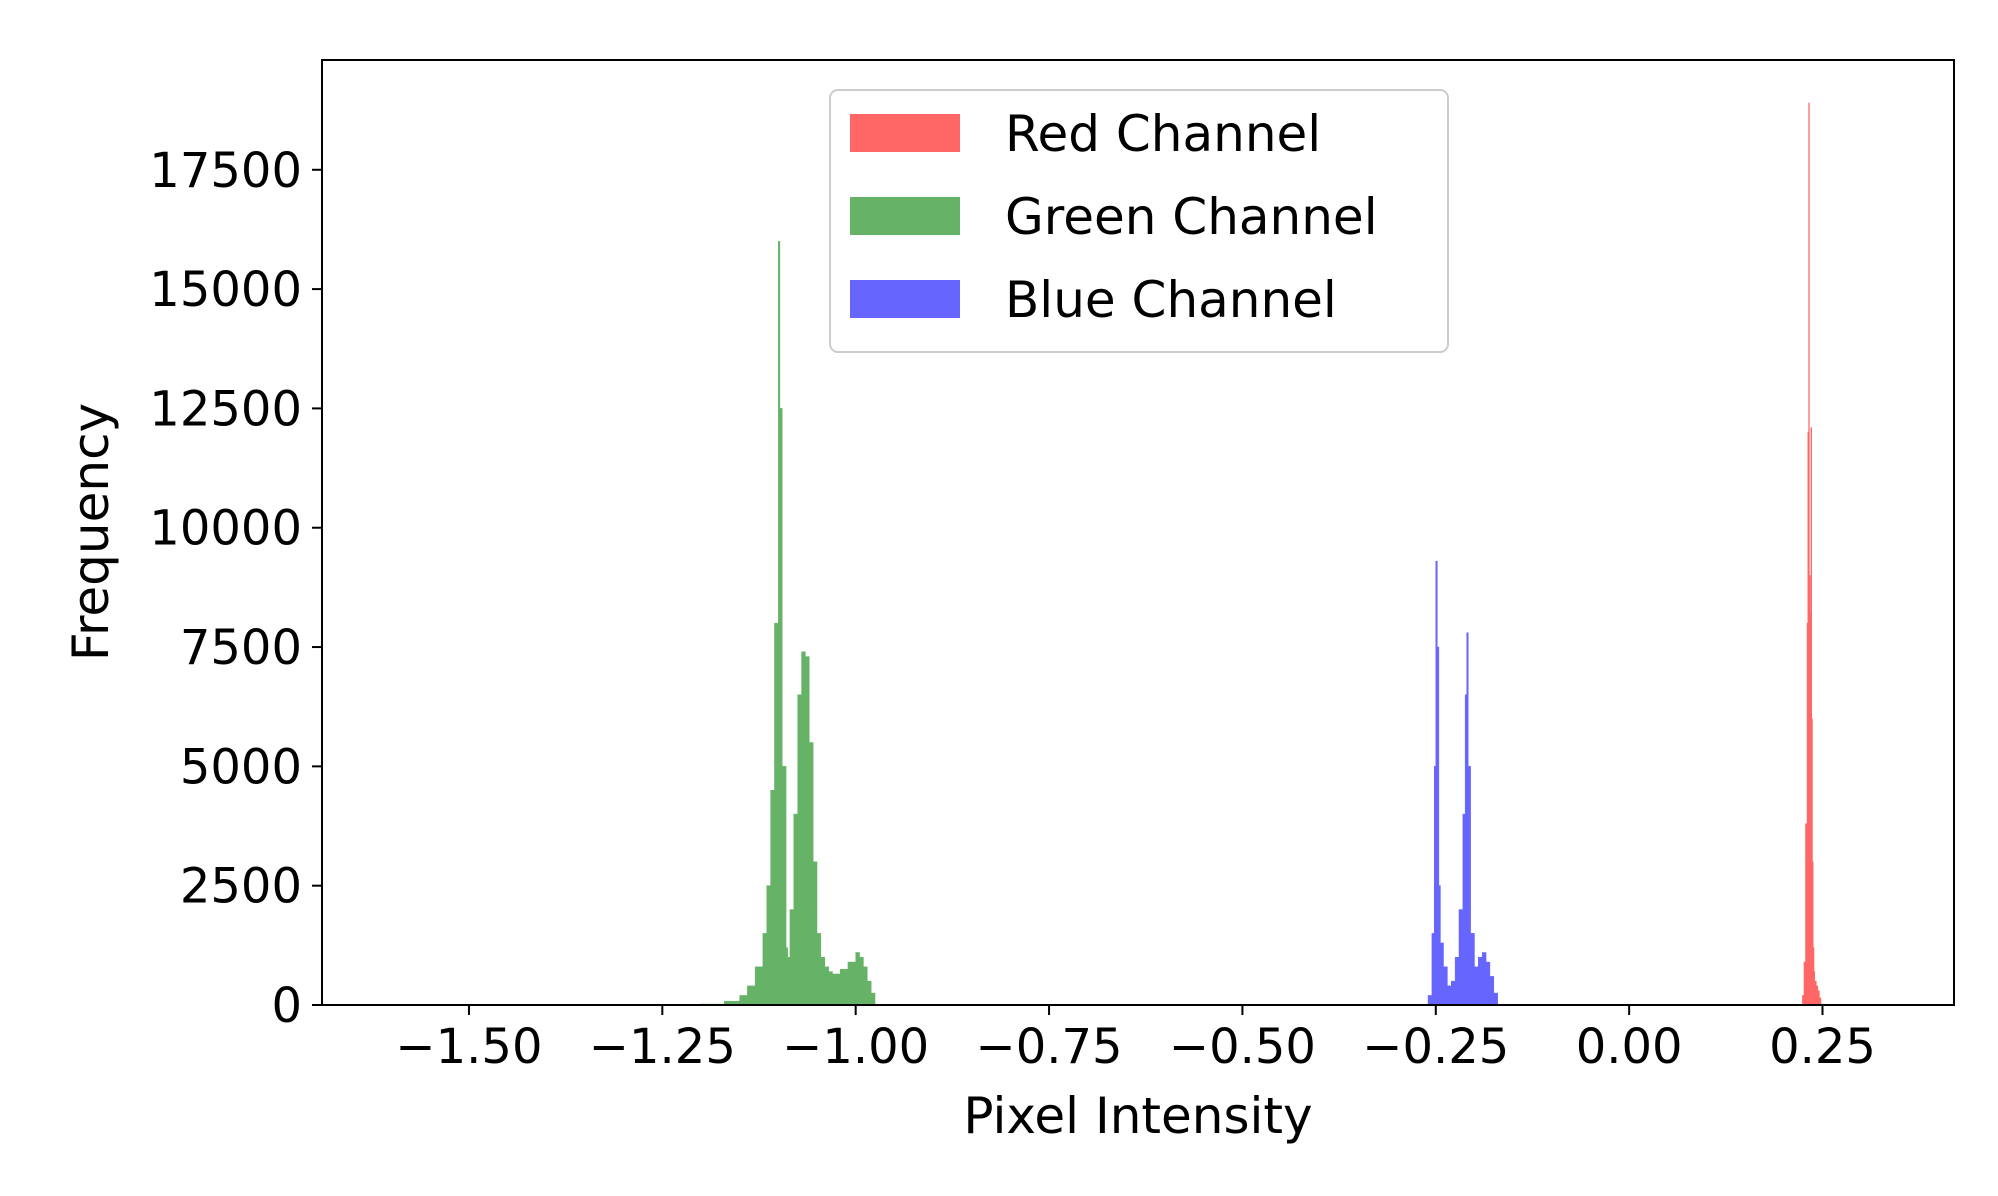  What do you see at coordinates (235, 588) in the screenshot?
I see `y-axis-ticks: 0 2500 5000 7500 10000 12500 15000 17500` at bounding box center [235, 588].